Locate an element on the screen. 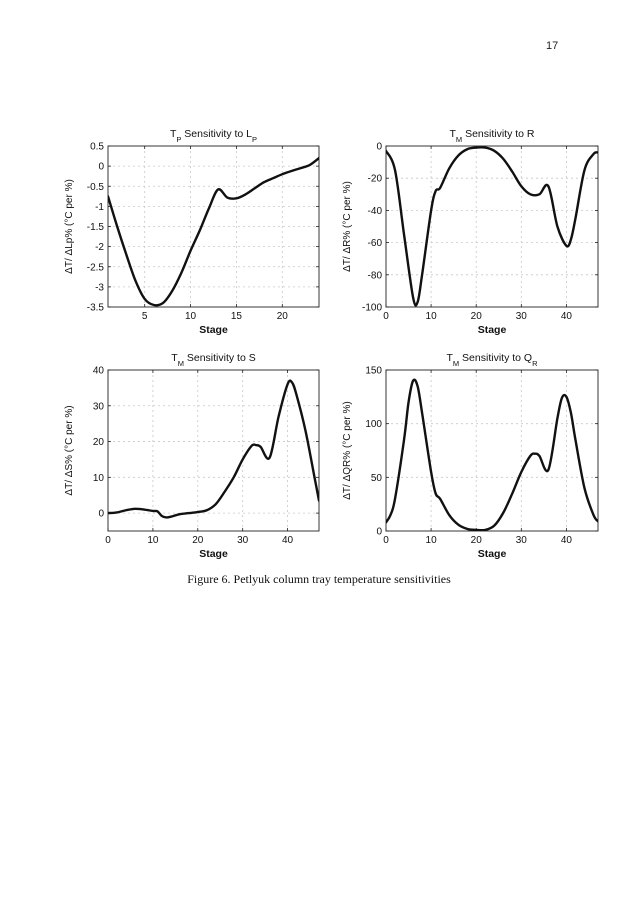  y-axis-label: ΔT/ ΔLp% (°C per %) is located at coordinates (69, 226).